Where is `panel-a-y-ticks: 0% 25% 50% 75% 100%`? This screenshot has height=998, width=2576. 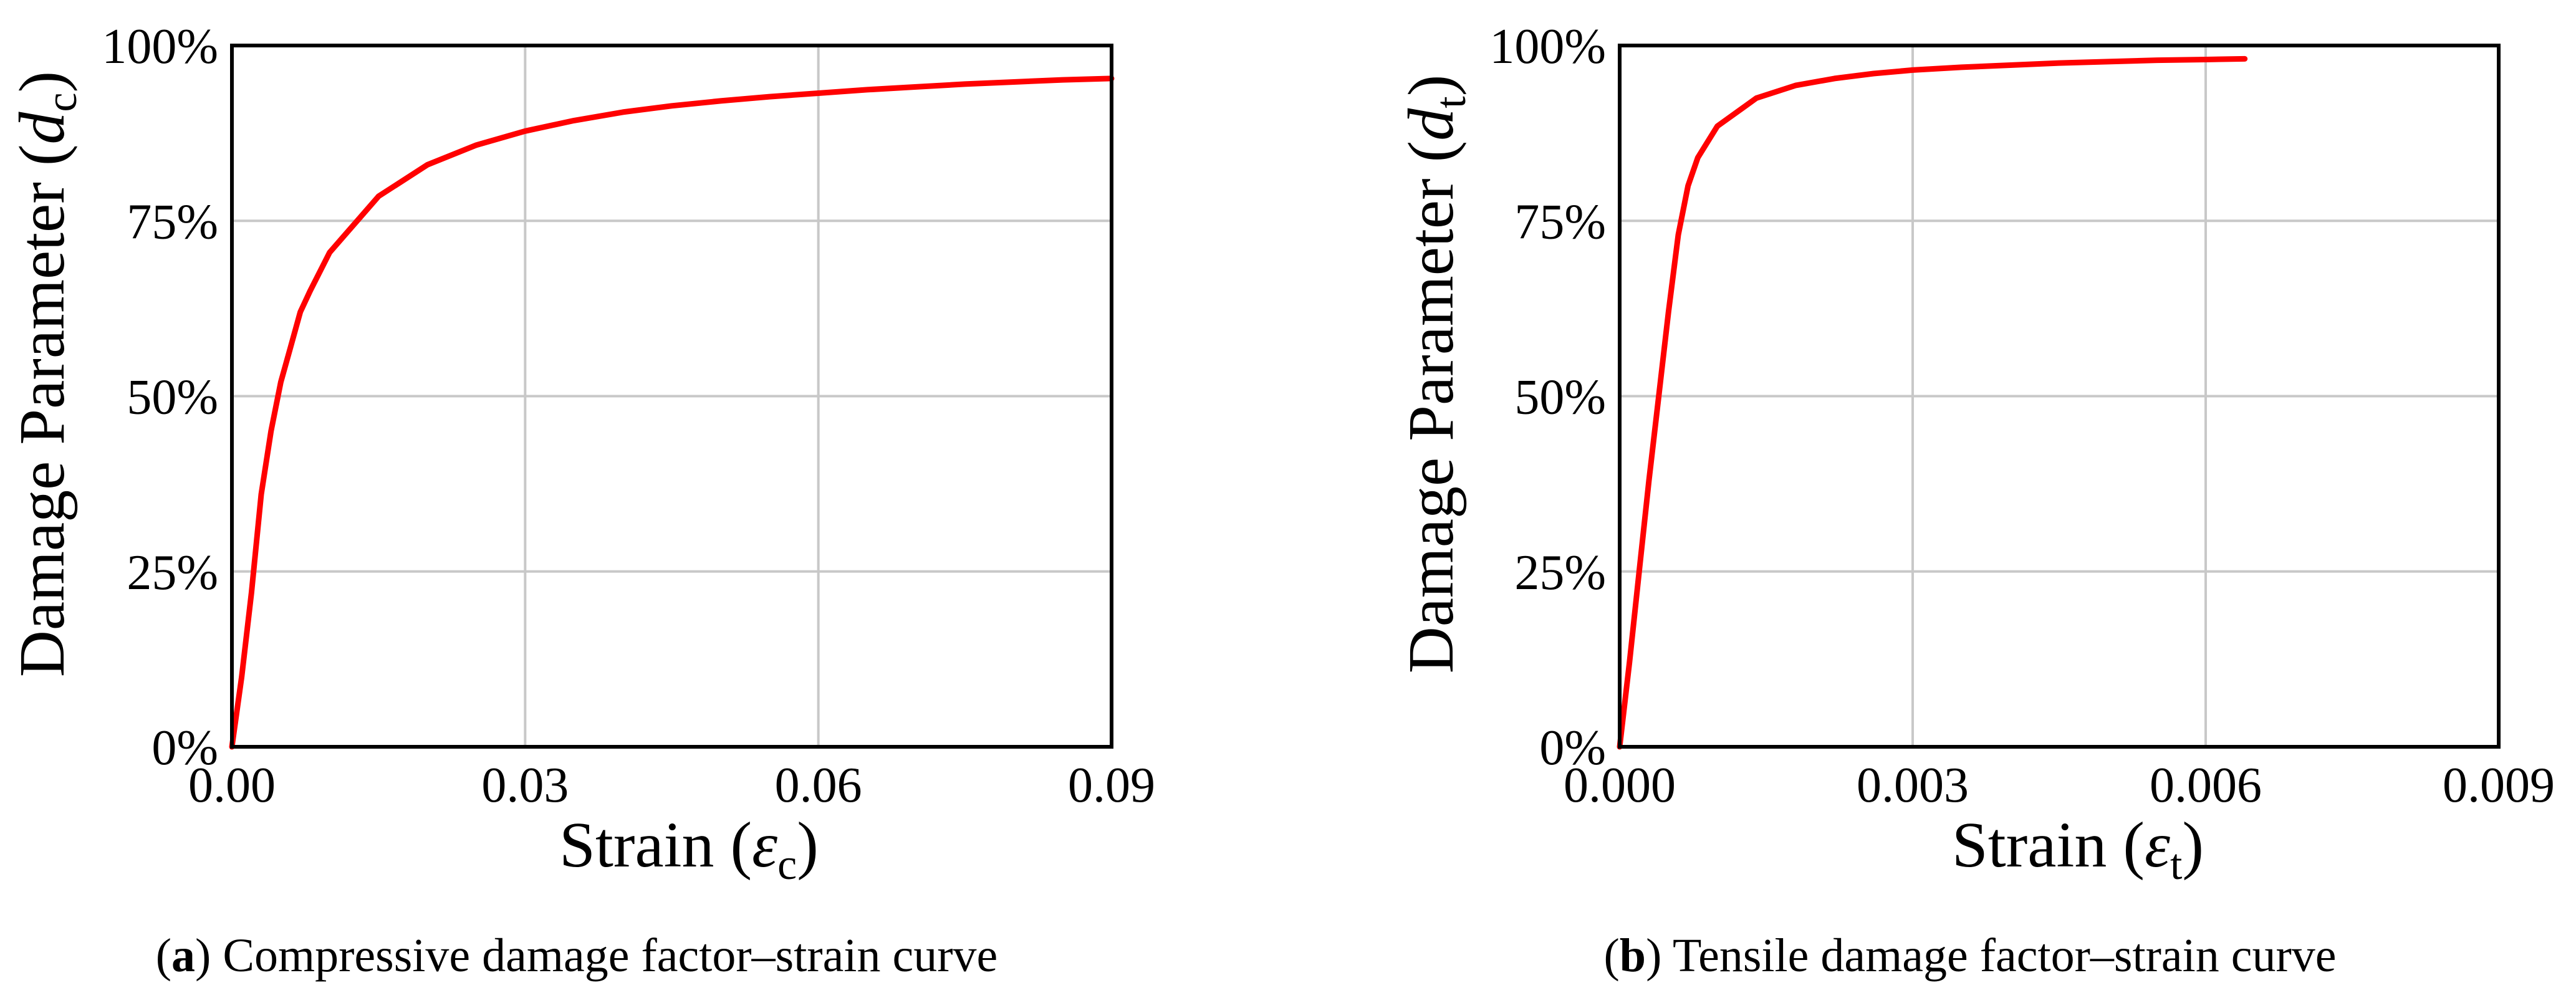
panel-a-y-ticks: 0% 25% 50% 75% 100% is located at coordinates (160, 397).